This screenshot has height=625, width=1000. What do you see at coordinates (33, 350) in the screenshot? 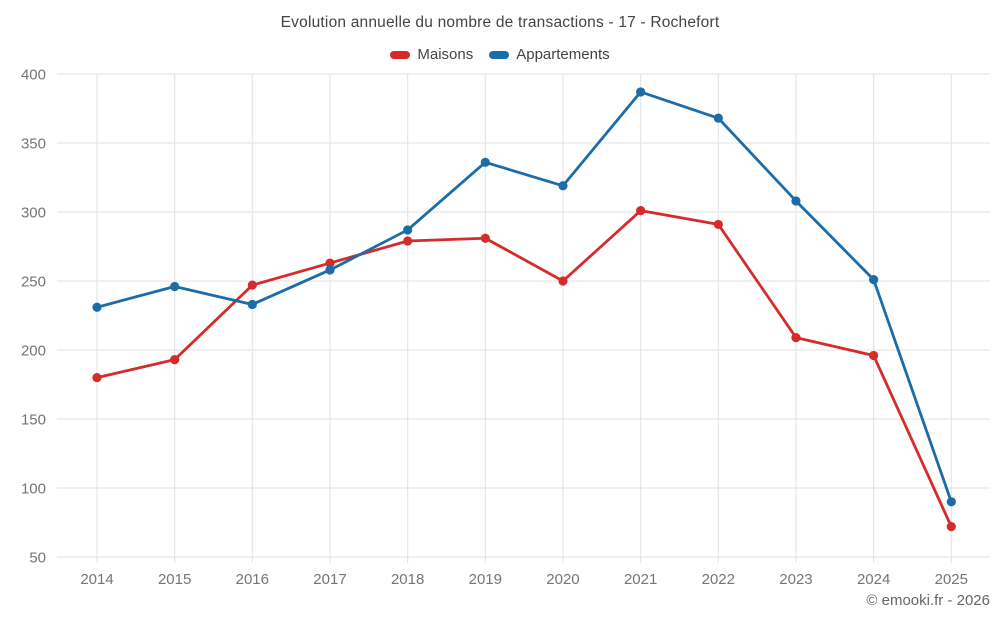
I see `y-tick-label-200: 200` at bounding box center [33, 350].